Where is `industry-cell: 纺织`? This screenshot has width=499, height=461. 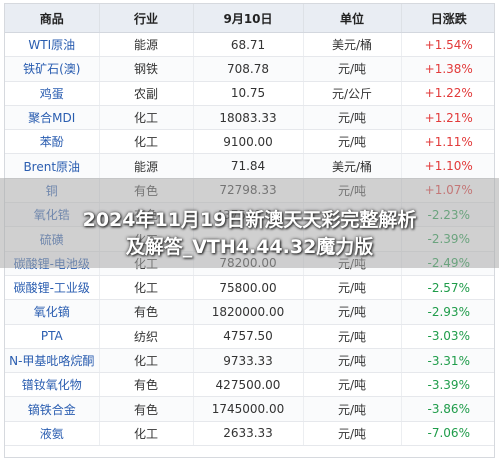 industry-cell: 纺织 is located at coordinates (146, 336).